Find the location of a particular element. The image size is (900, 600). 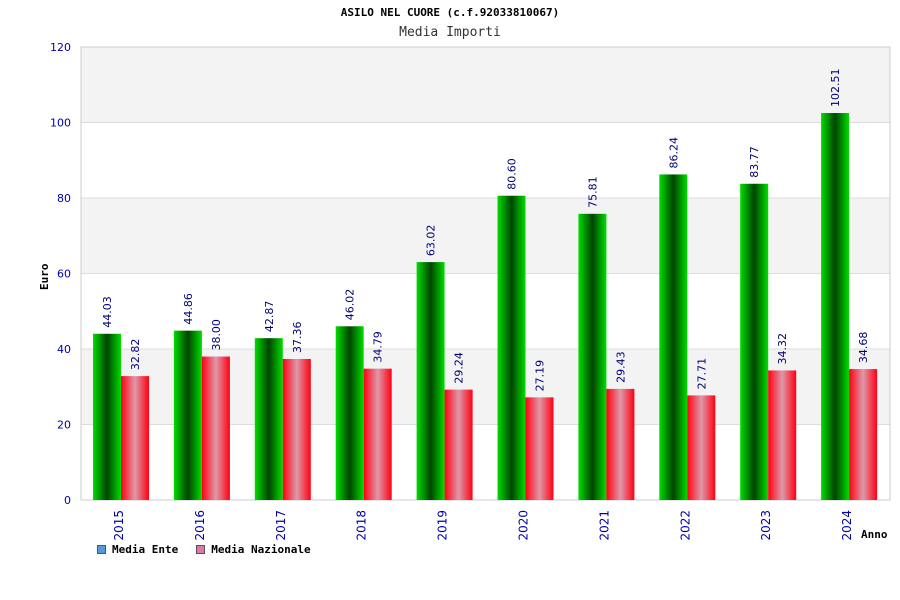

y-tick-label: 0 is located at coordinates (67, 500).